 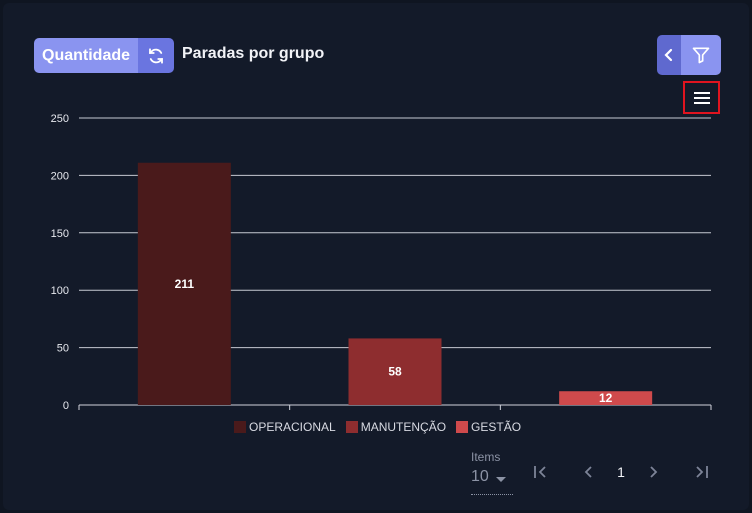 I want to click on legend-item-gestao: GESTÃO, so click(x=488, y=427).